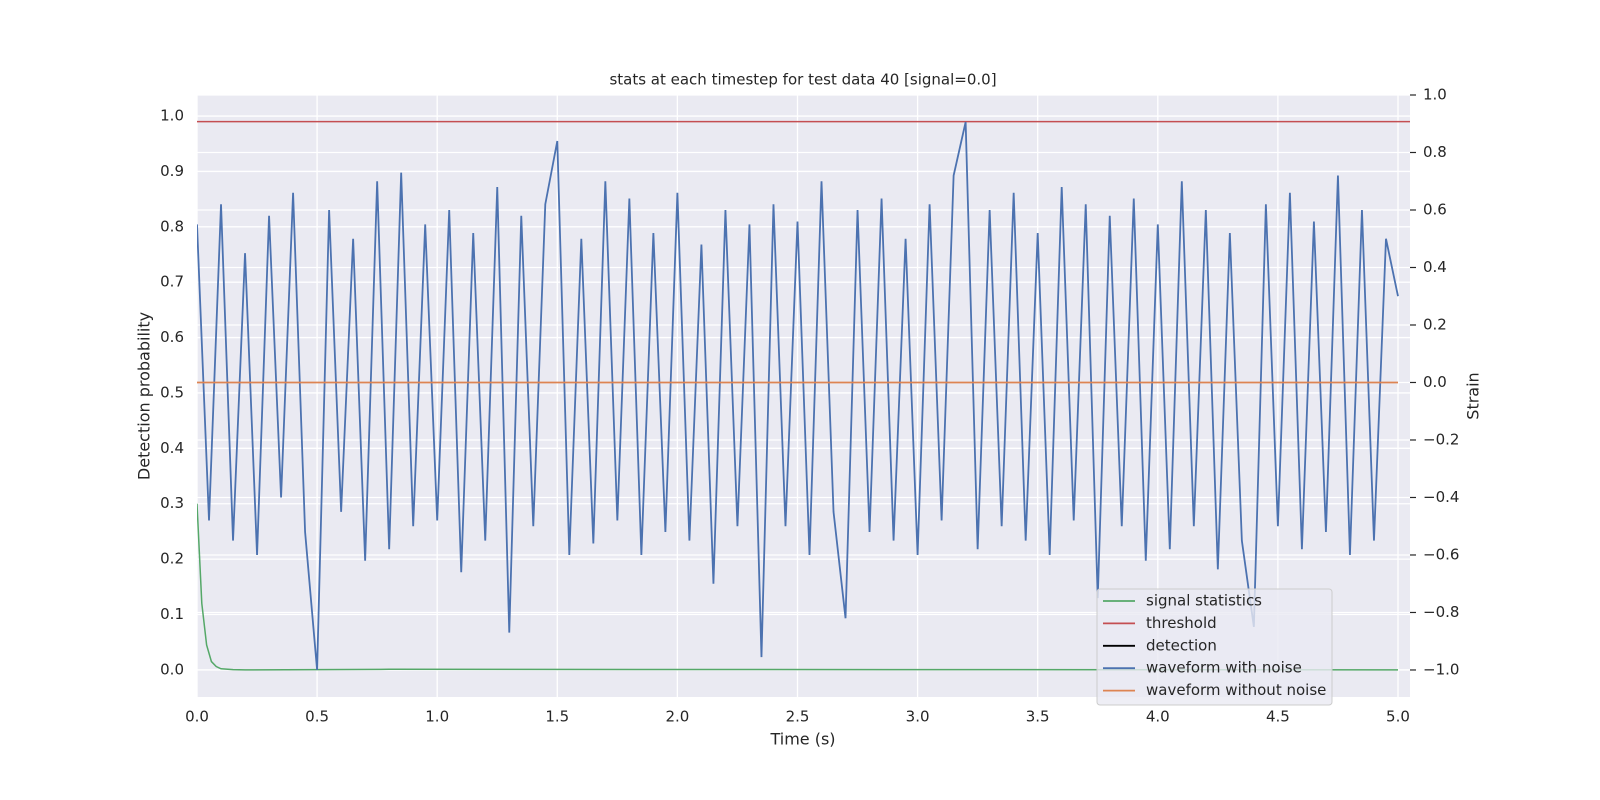  Describe the element at coordinates (1441, 497) in the screenshot. I see `y2-tick-label: −0.4` at that location.